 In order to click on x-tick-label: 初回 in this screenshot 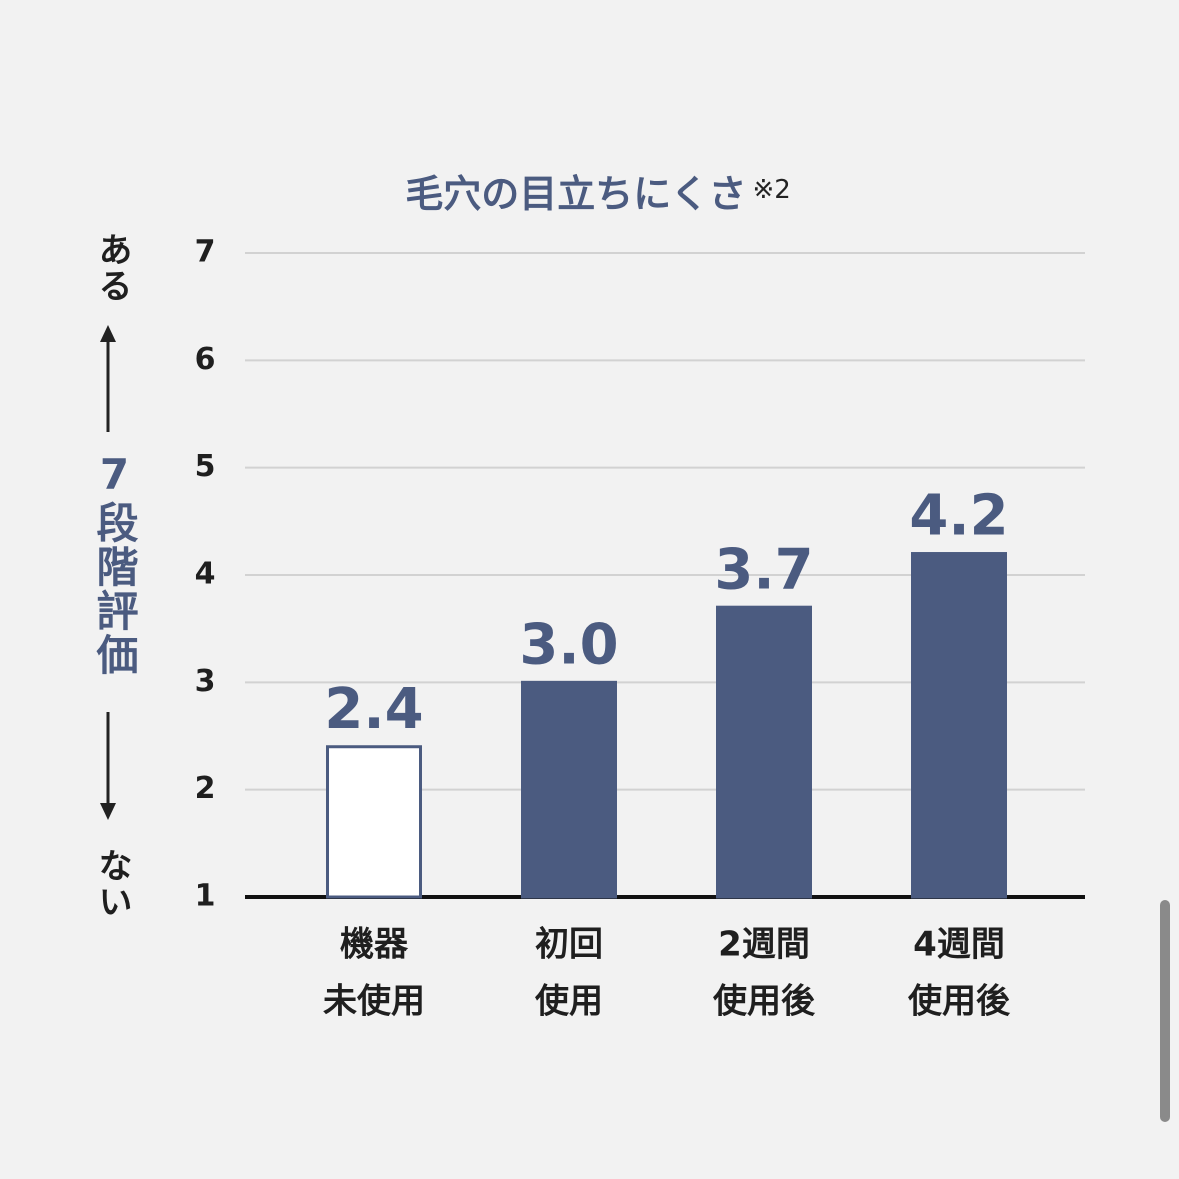, I will do `click(569, 945)`.